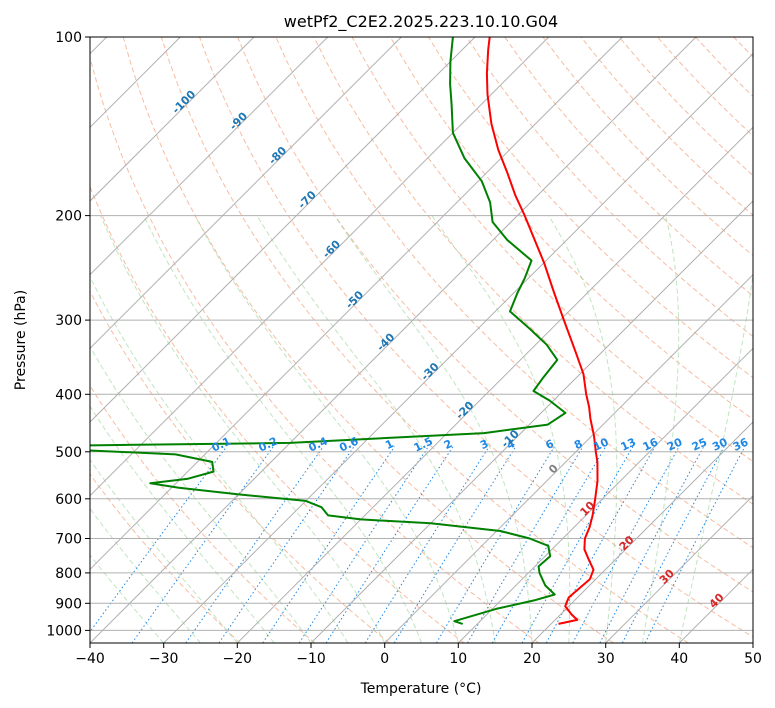 The height and width of the screenshot is (708, 775). I want to click on x-tick-label: 30, so click(606, 659).